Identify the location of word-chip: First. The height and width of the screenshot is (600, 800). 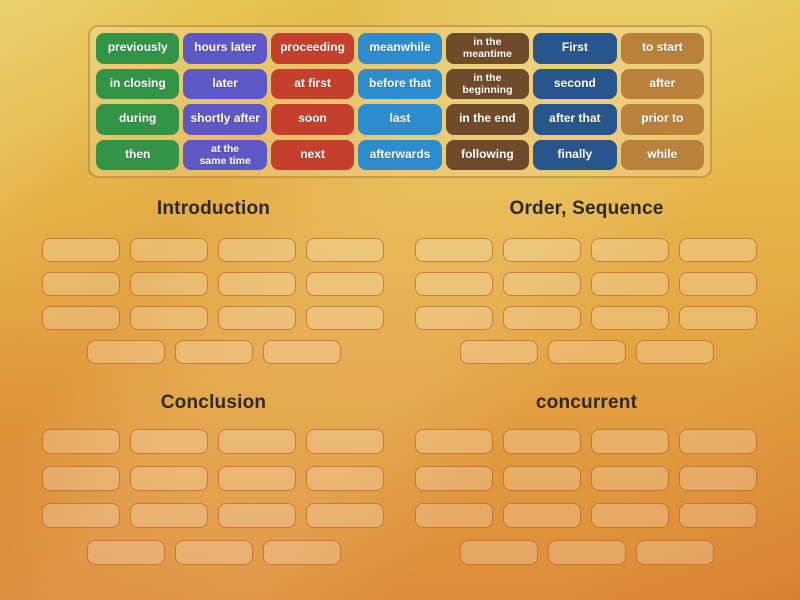
(575, 48).